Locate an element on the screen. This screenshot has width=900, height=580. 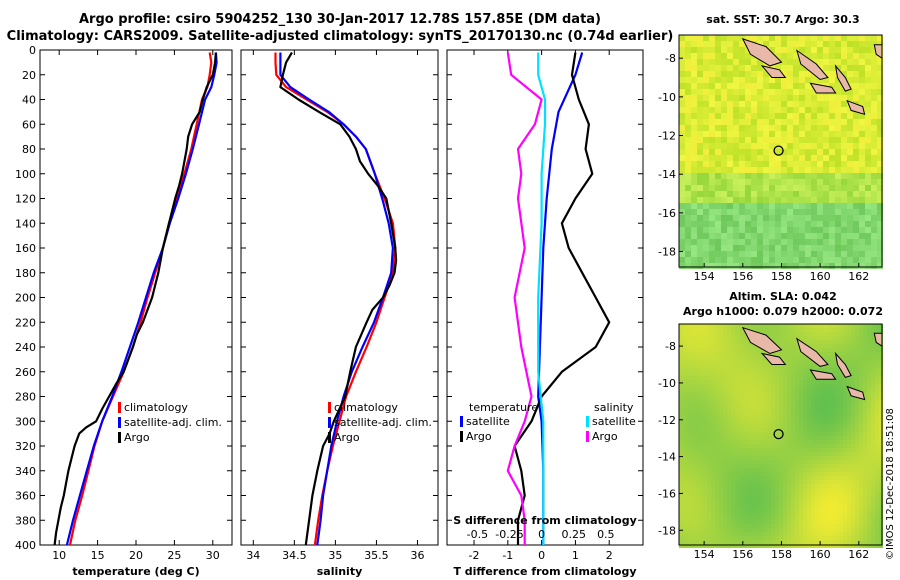
argo-position-marker is located at coordinates (778, 434).